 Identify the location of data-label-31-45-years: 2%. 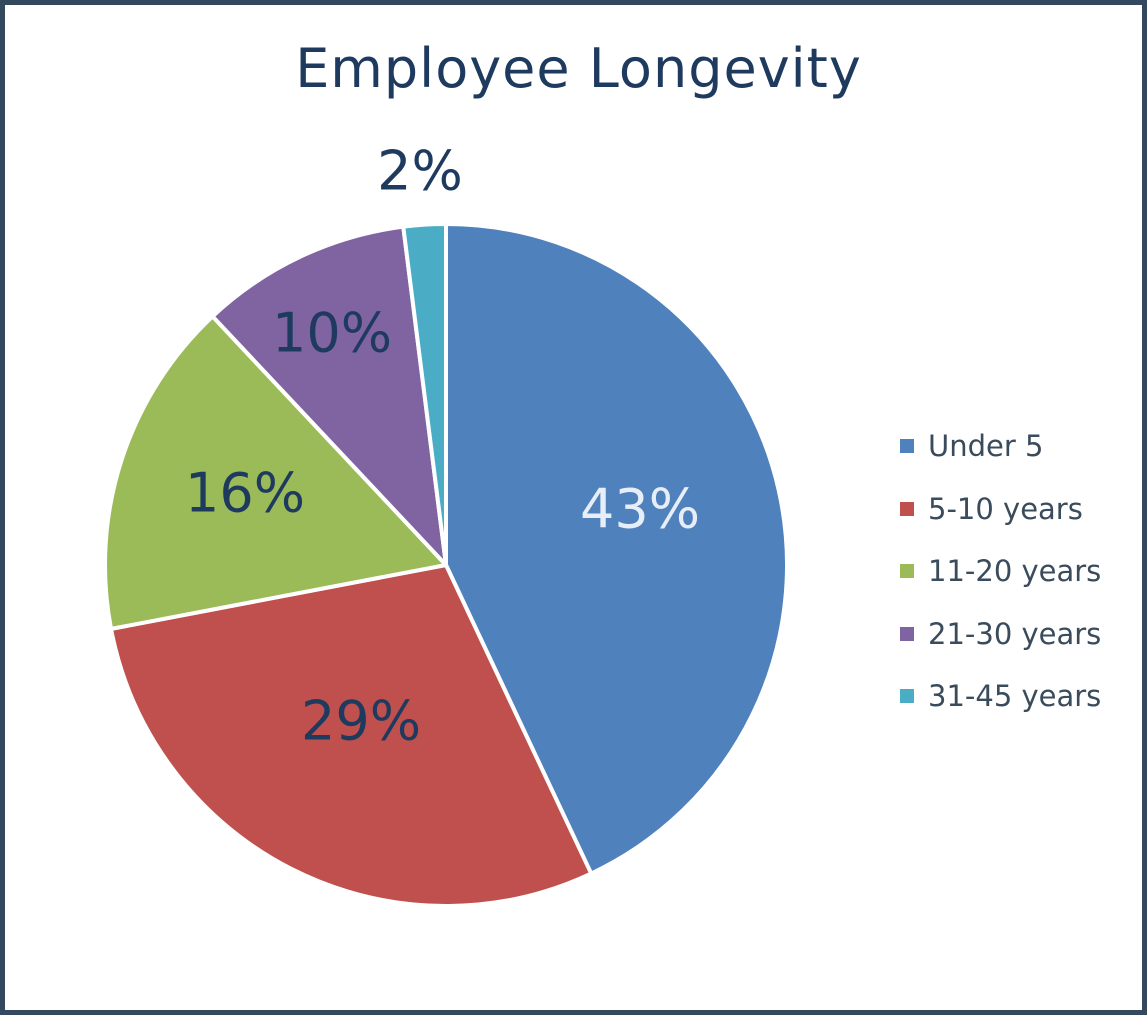
(420, 171).